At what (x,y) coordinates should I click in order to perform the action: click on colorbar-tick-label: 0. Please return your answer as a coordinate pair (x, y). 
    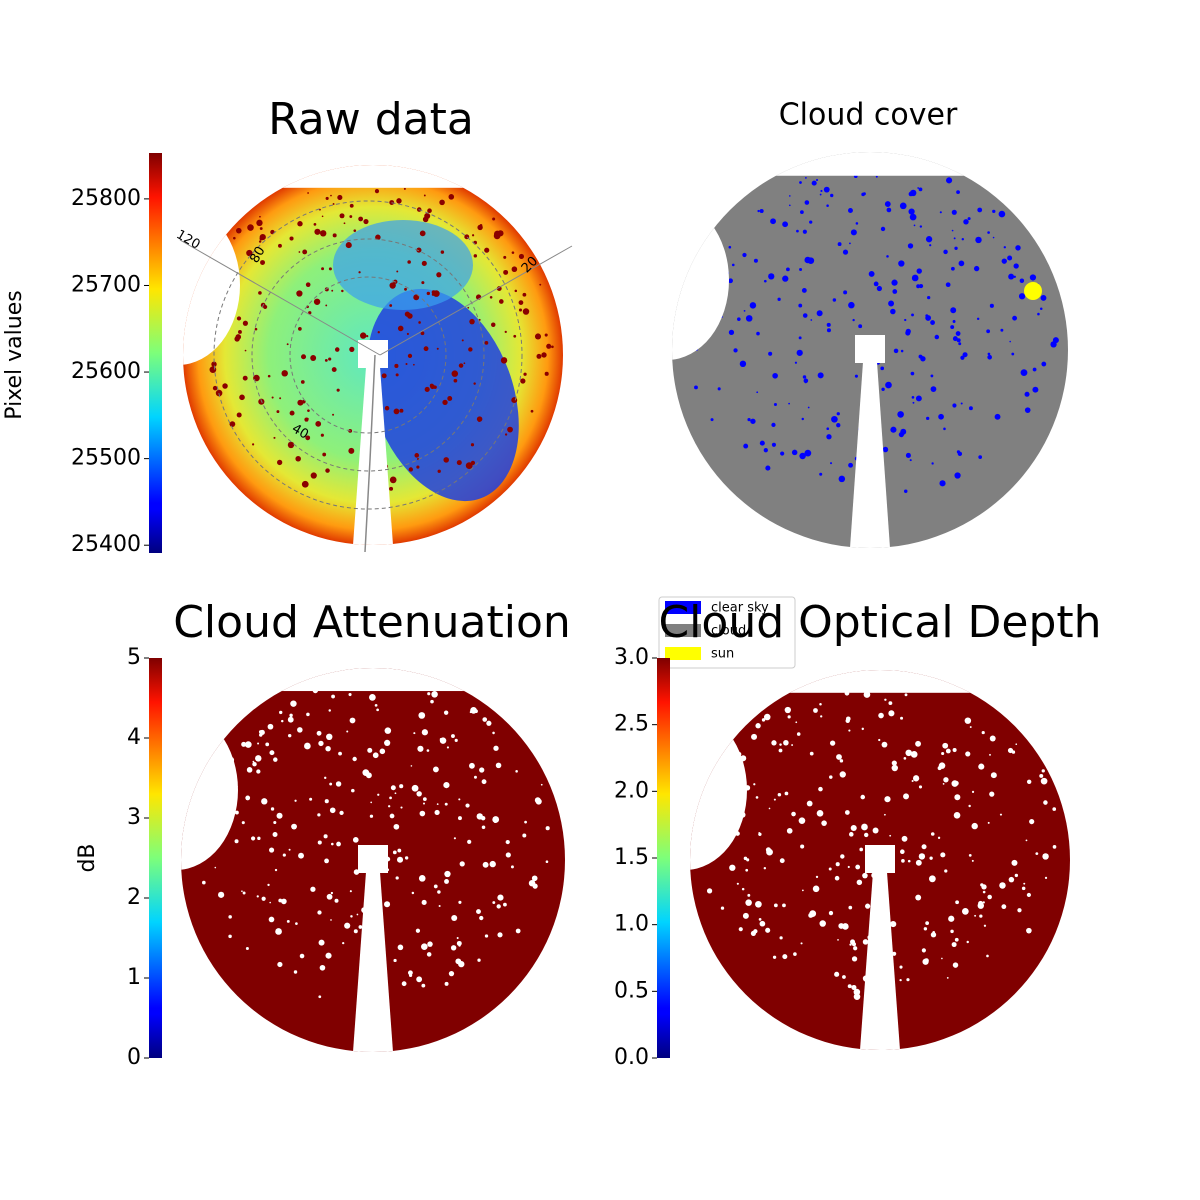
    Looking at the image, I should click on (134, 1057).